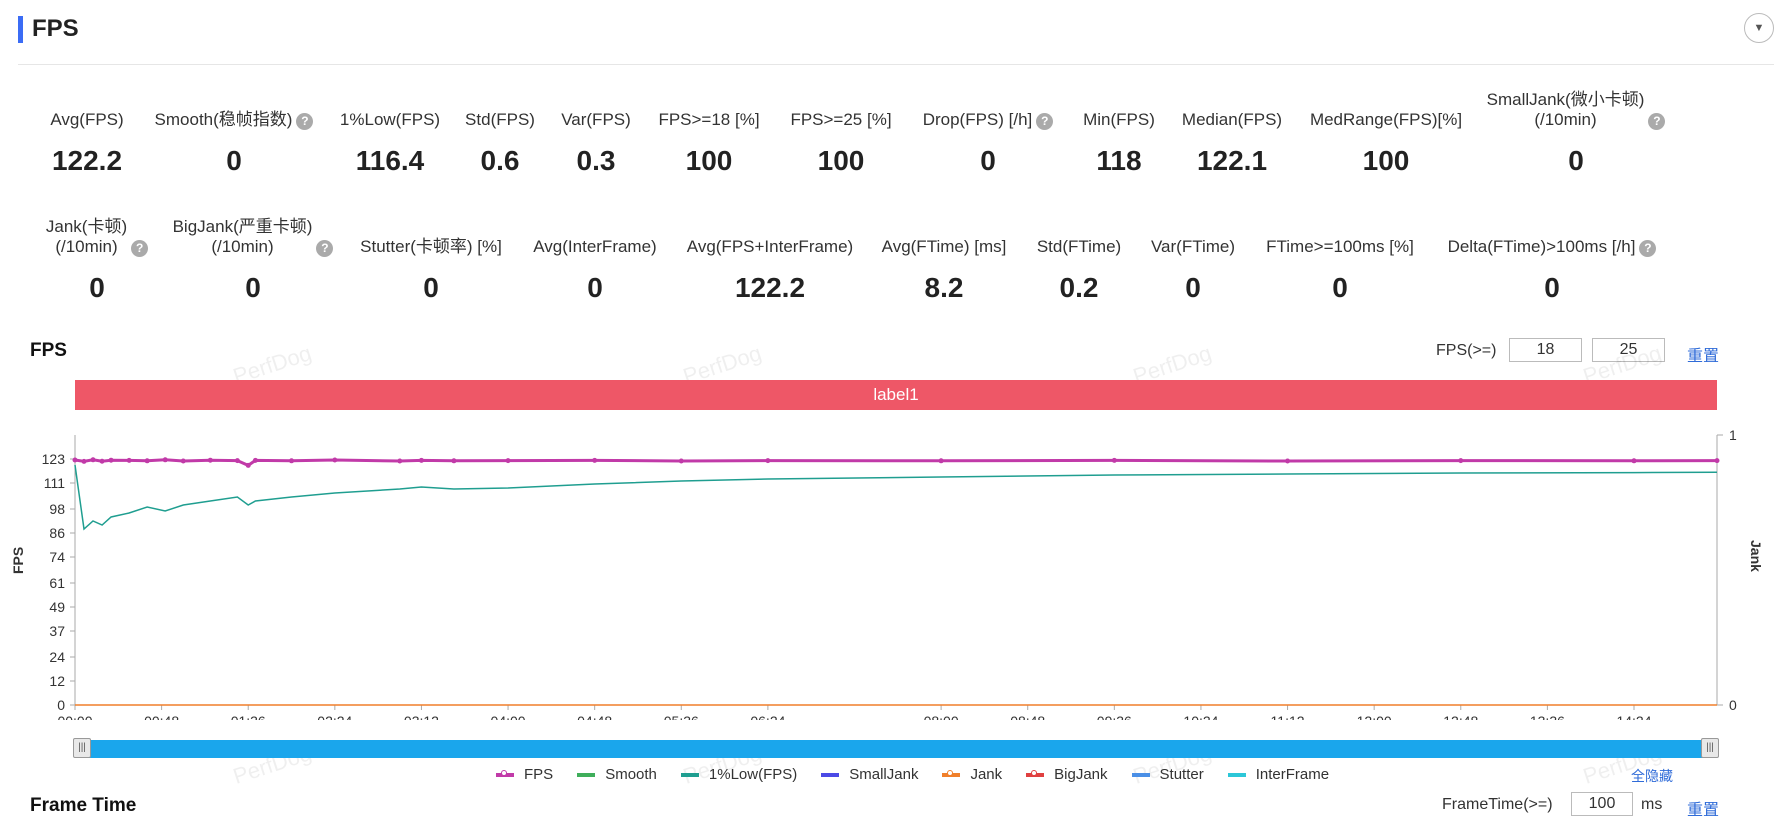 The width and height of the screenshot is (1790, 829). I want to click on fps-threshold-1-input, so click(1545, 350).